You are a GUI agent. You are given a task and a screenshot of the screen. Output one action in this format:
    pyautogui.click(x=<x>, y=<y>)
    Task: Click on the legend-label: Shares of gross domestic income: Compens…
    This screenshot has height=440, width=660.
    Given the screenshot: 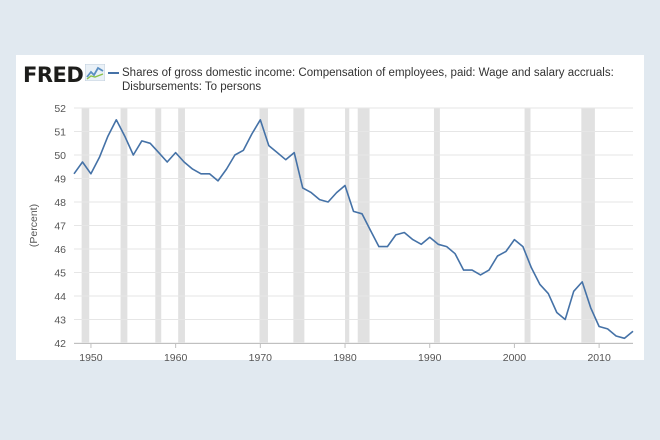 What is the action you would take?
    pyautogui.click(x=368, y=80)
    